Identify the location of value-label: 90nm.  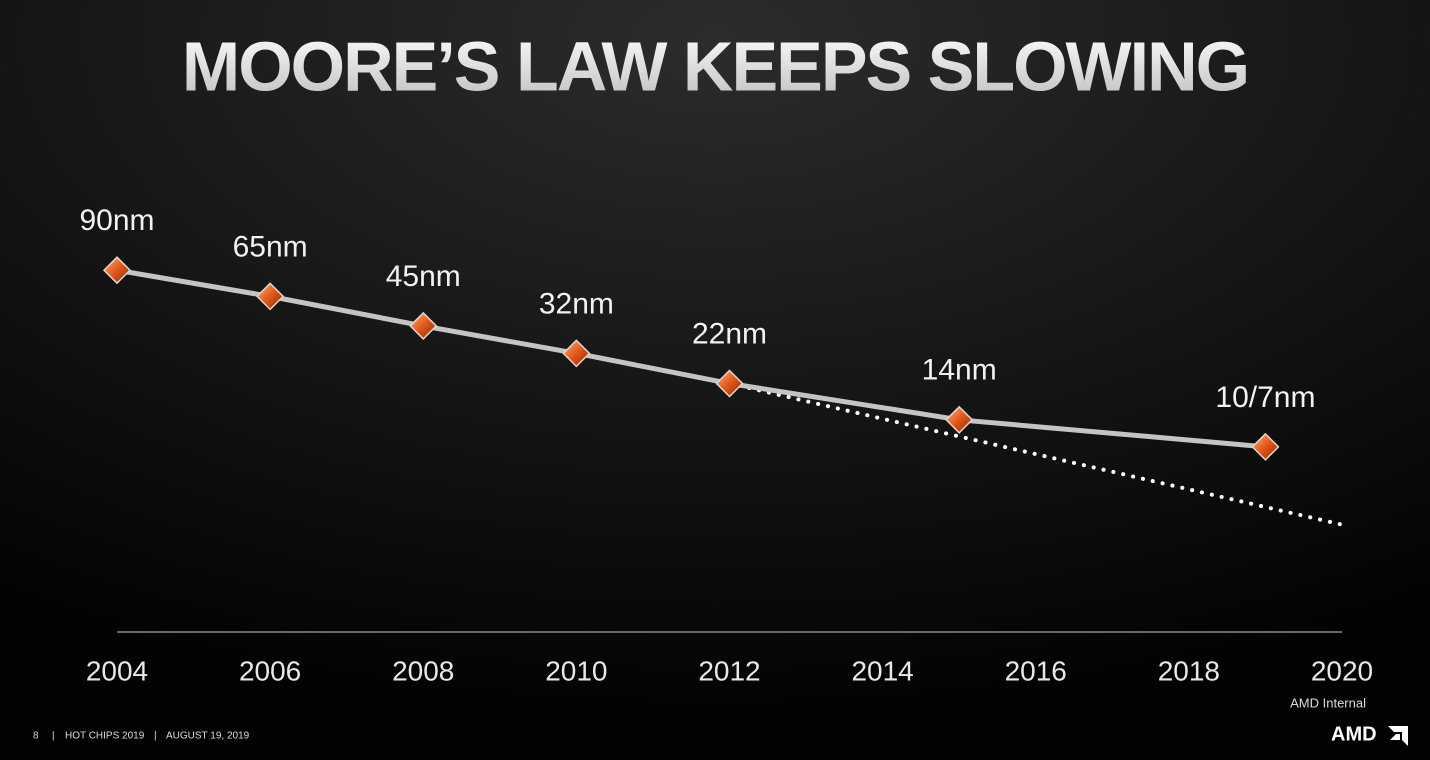
(116, 220).